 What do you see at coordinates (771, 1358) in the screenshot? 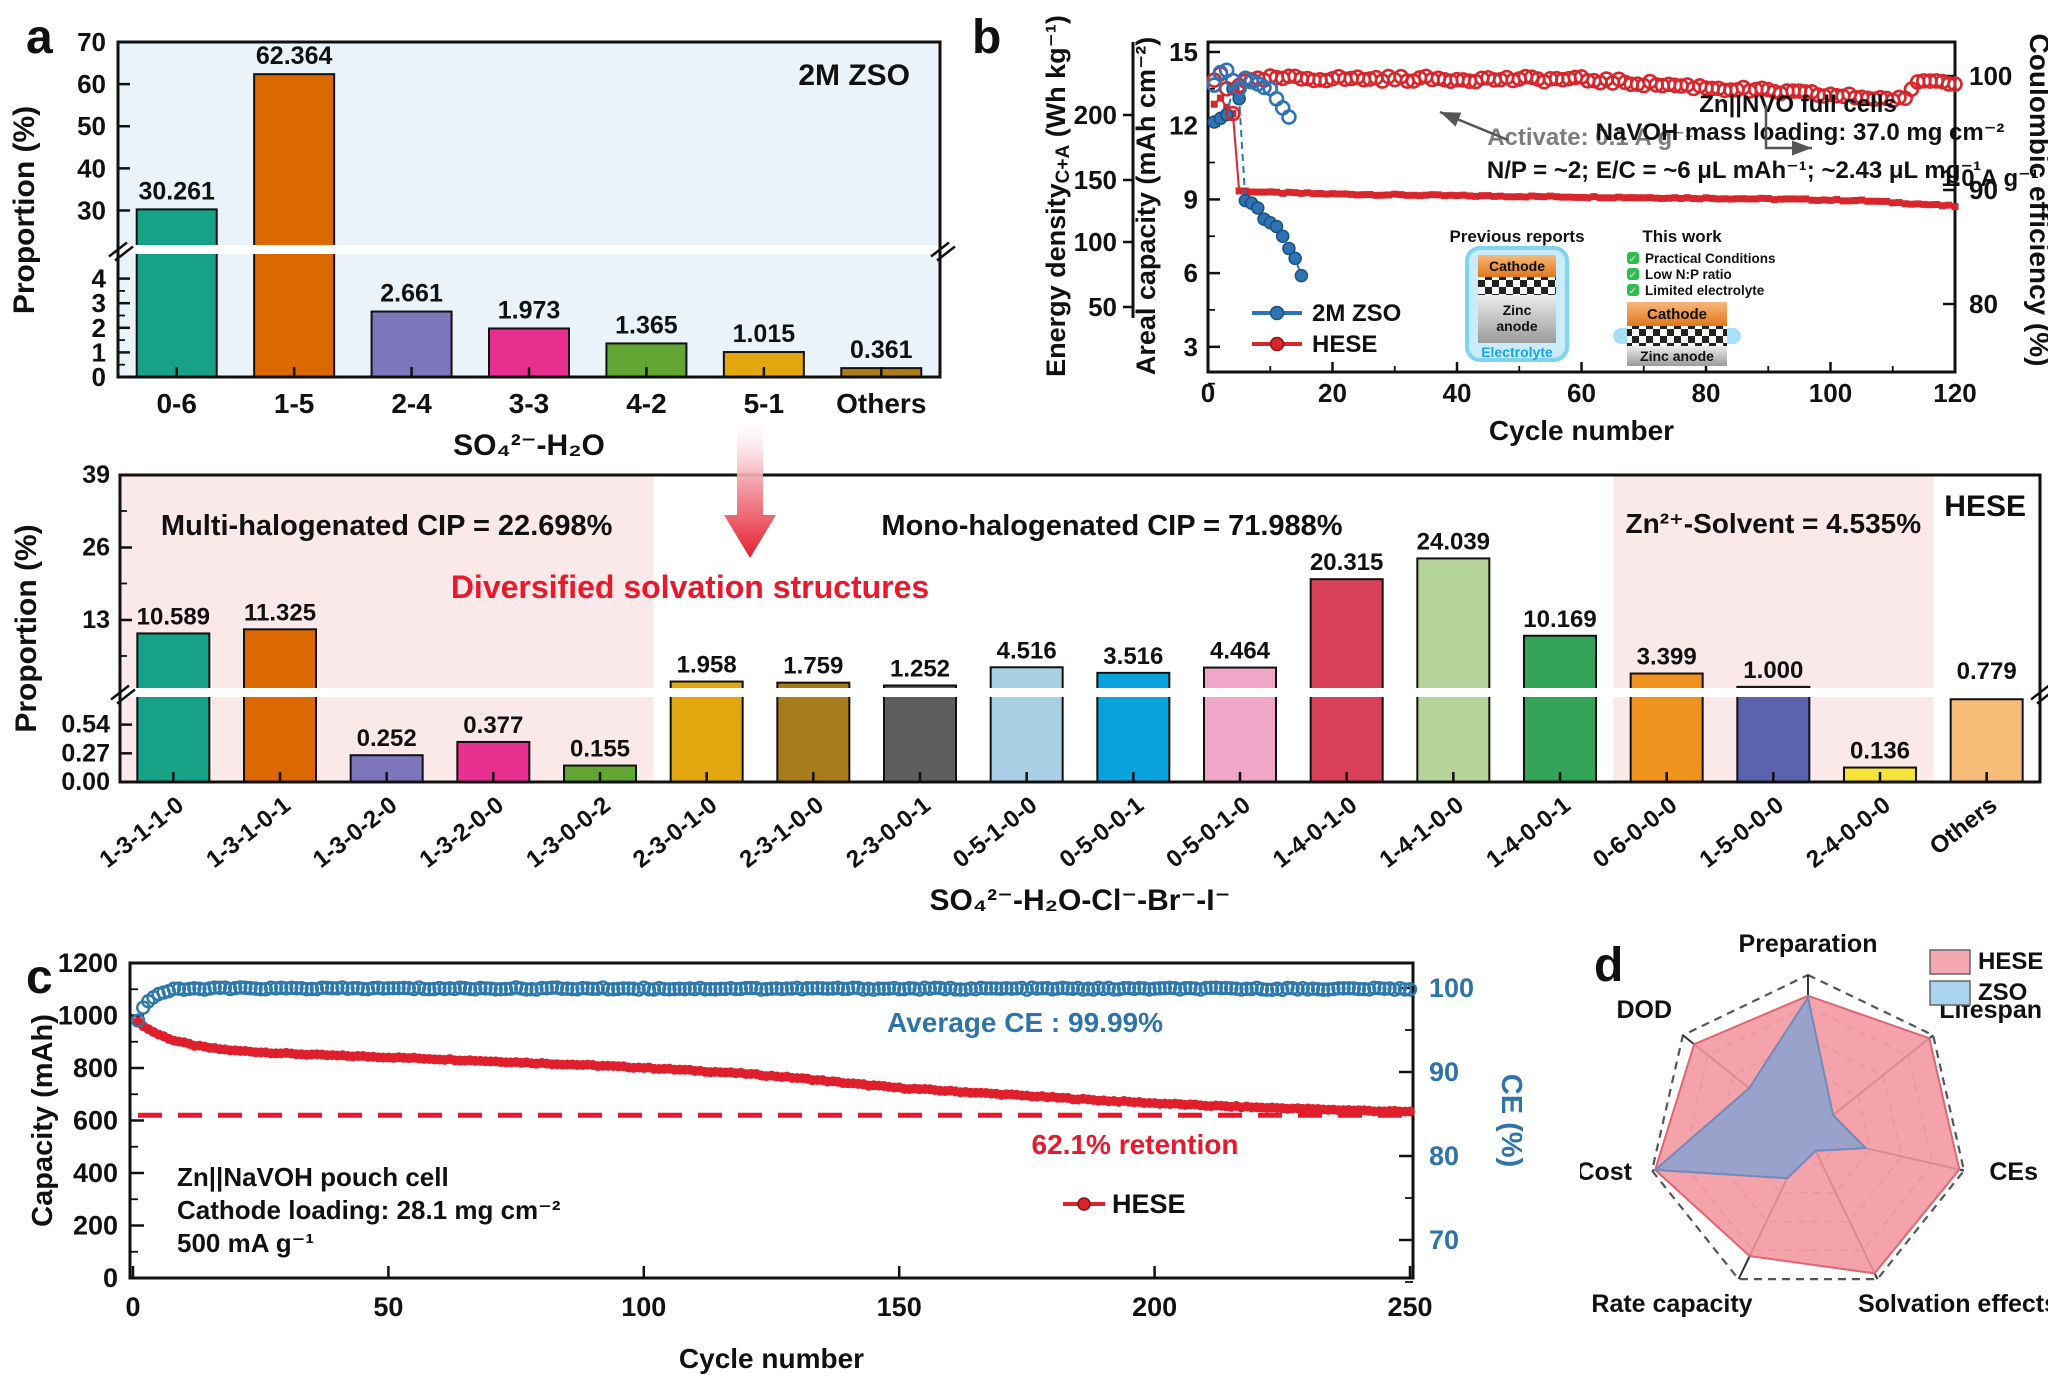
I see `svg-text: Cycle number` at bounding box center [771, 1358].